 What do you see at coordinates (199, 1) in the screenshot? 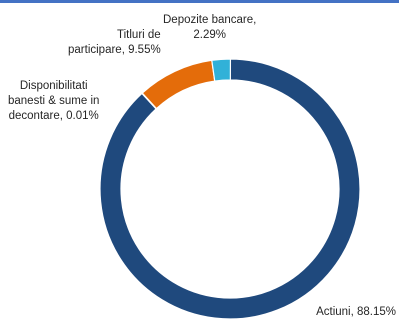
I see `top-border` at bounding box center [199, 1].